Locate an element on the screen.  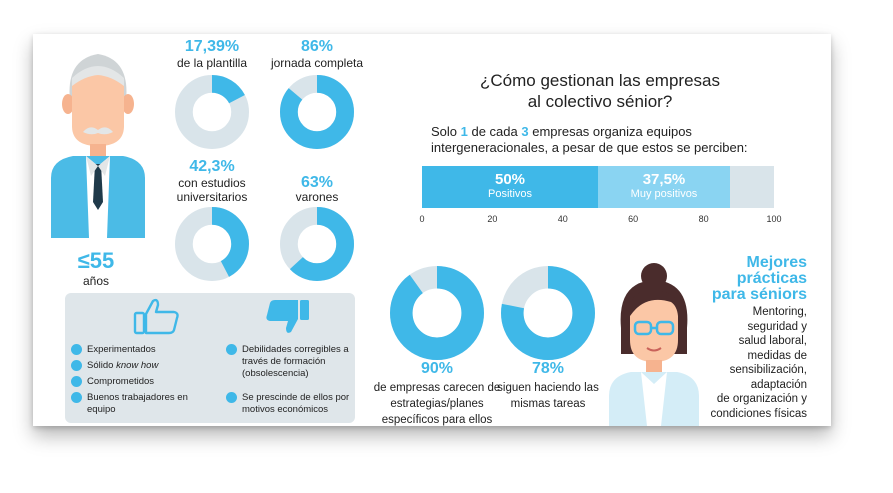
axis-tick-label: 40 is located at coordinates (562, 219).